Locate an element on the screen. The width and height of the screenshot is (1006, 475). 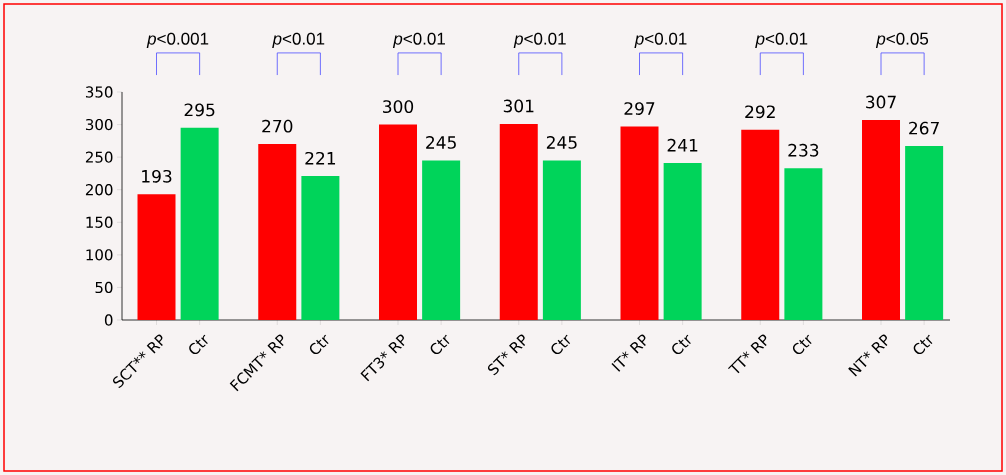
y-tick-label: 250 is located at coordinates (99, 157).